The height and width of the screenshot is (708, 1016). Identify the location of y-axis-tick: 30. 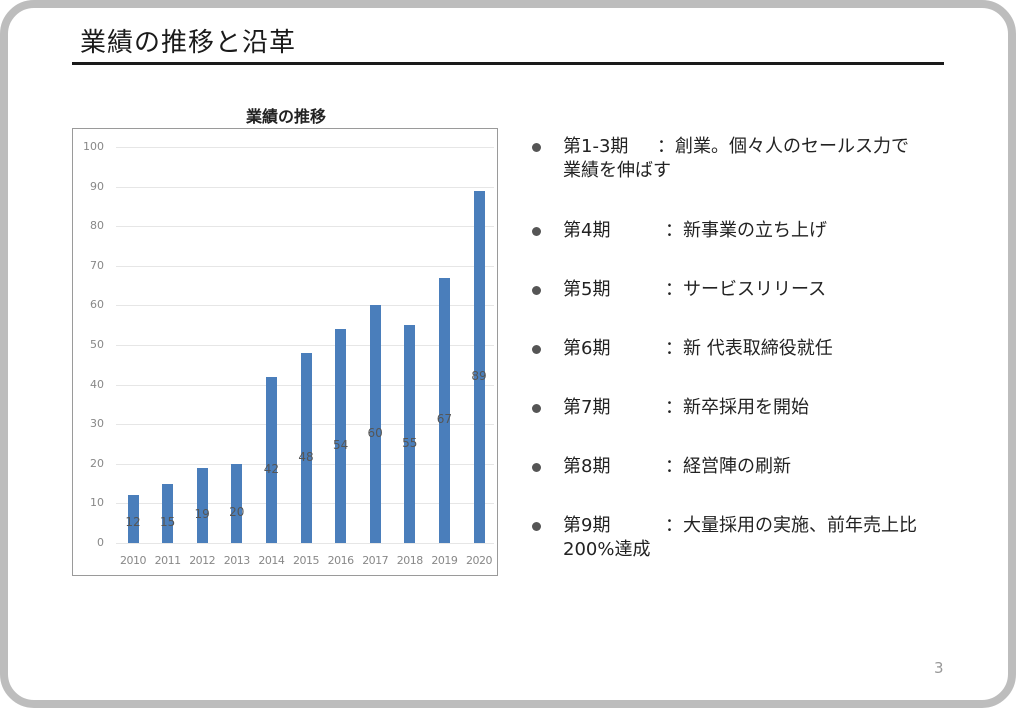
(97, 424).